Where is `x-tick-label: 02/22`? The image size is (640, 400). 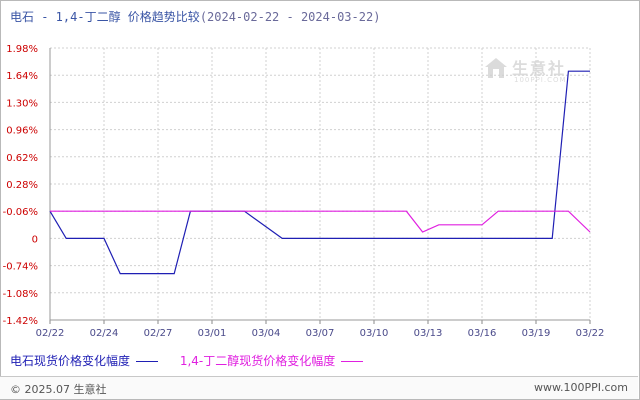
x-tick-label: 02/22 is located at coordinates (50, 333).